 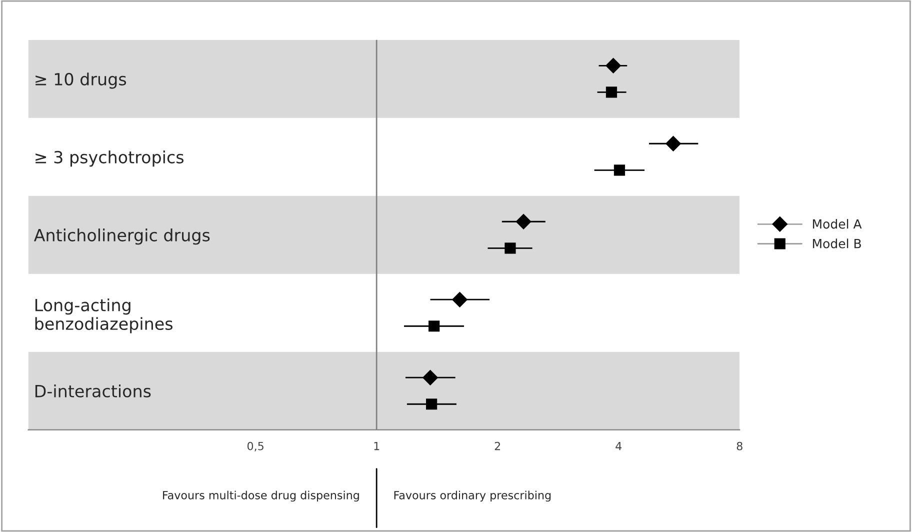 What do you see at coordinates (93, 391) in the screenshot?
I see `y-tick-label: D-interactions` at bounding box center [93, 391].